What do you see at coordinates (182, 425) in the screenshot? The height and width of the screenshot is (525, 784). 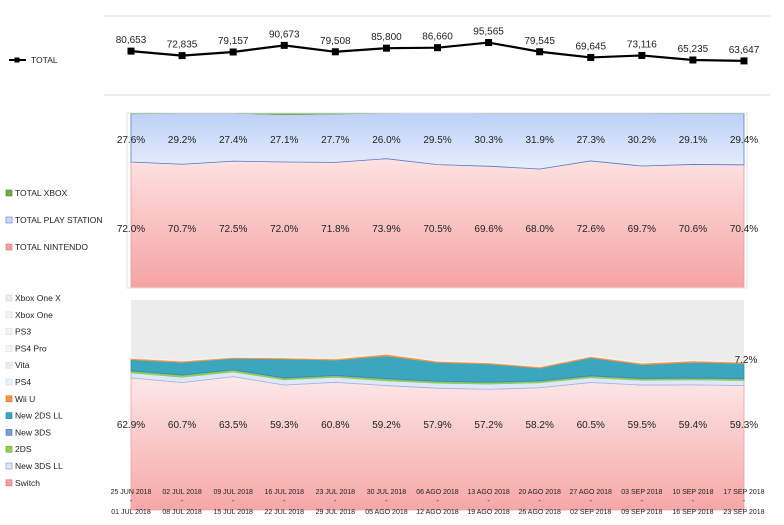 I see `switch-data-label: 60.7%` at bounding box center [182, 425].